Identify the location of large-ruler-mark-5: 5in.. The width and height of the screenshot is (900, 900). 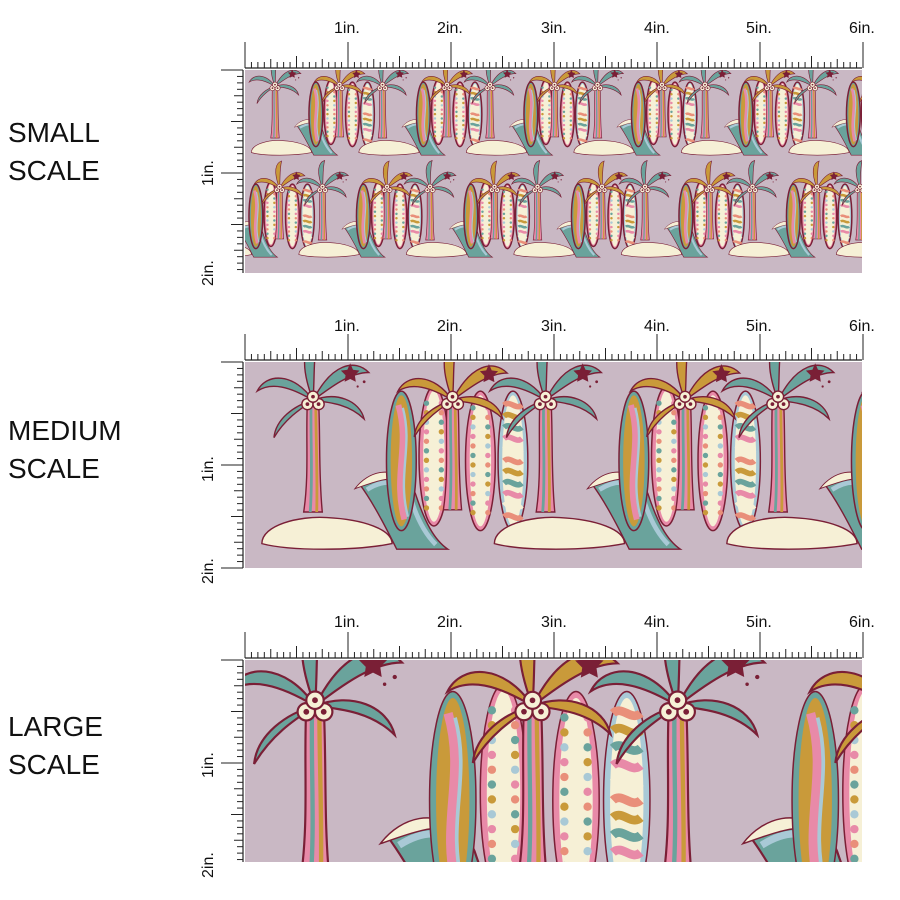
(759, 622).